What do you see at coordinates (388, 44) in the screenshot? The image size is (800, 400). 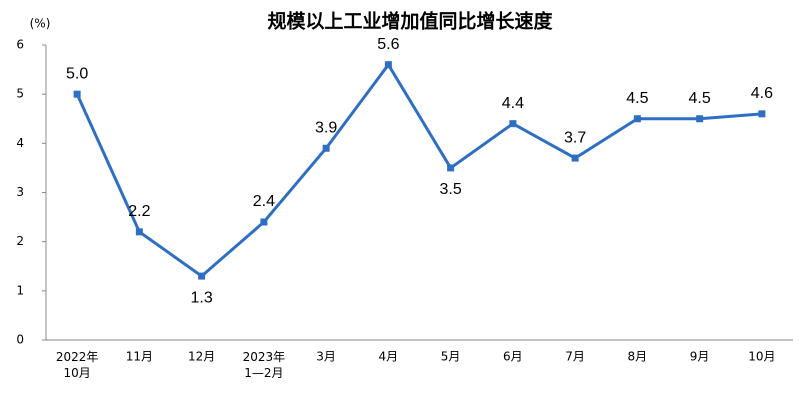 I see `value-label: 5.6` at bounding box center [388, 44].